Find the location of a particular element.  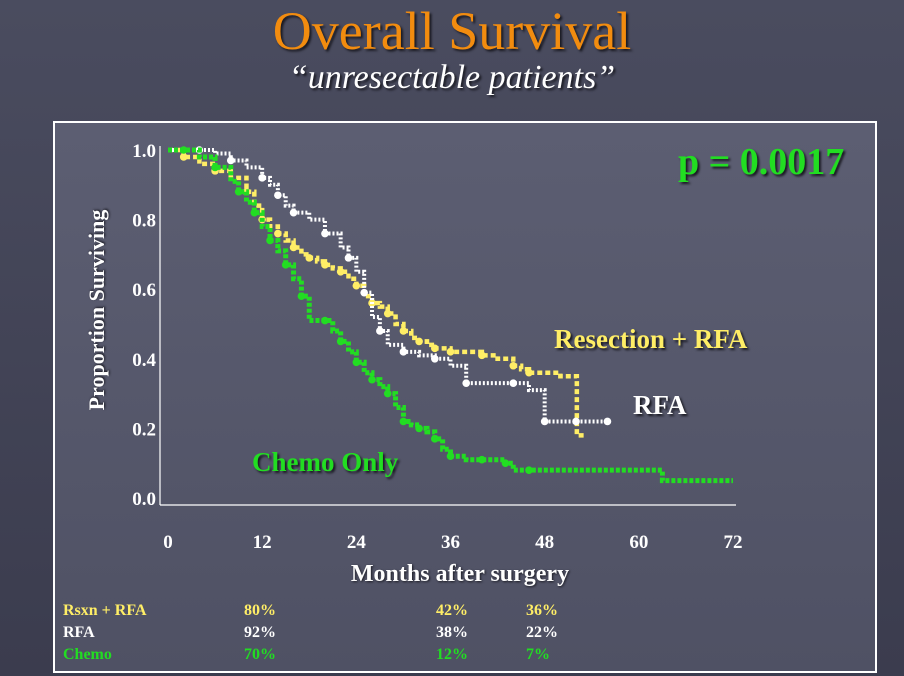

table-cell: 92% is located at coordinates (260, 632).